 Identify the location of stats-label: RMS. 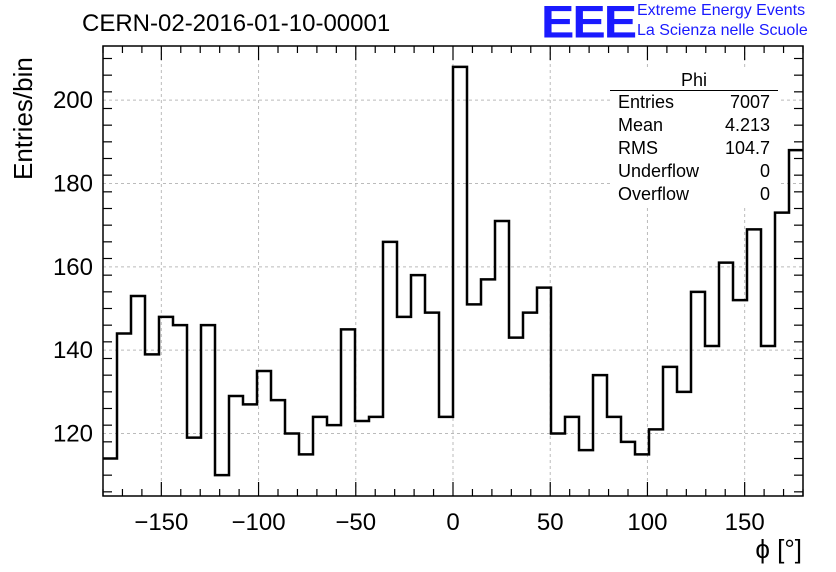
(638, 148).